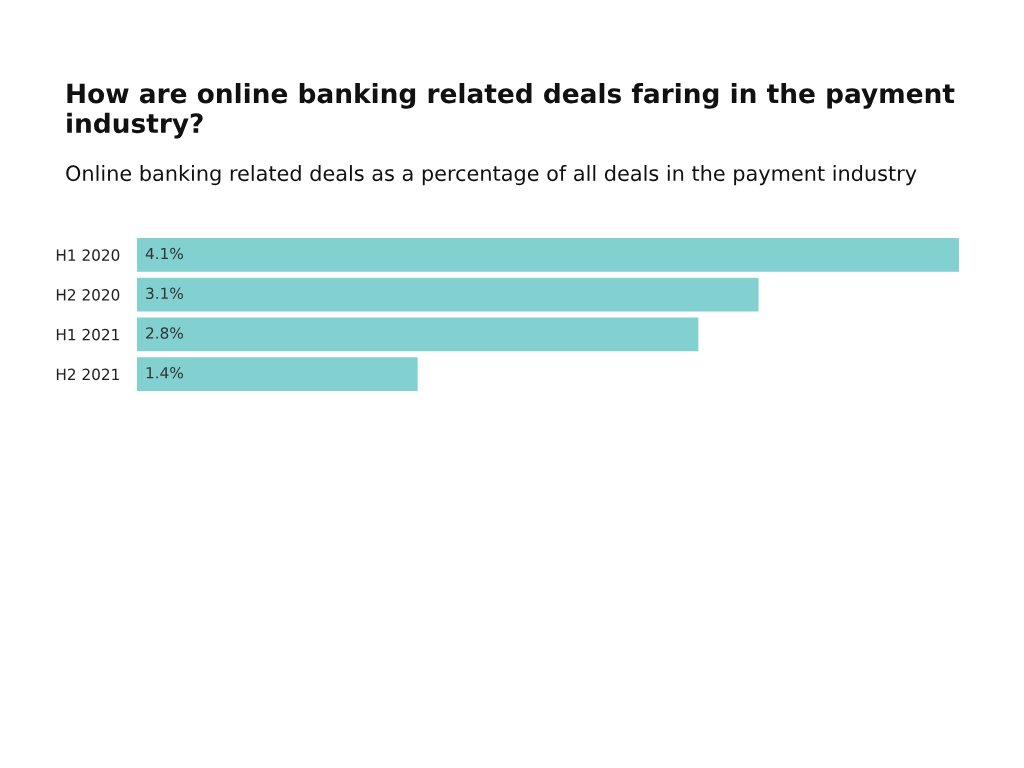 The image size is (1024, 768). I want to click on chart-title: How are online banking related deals faring in the payment industry?, so click(511, 111).